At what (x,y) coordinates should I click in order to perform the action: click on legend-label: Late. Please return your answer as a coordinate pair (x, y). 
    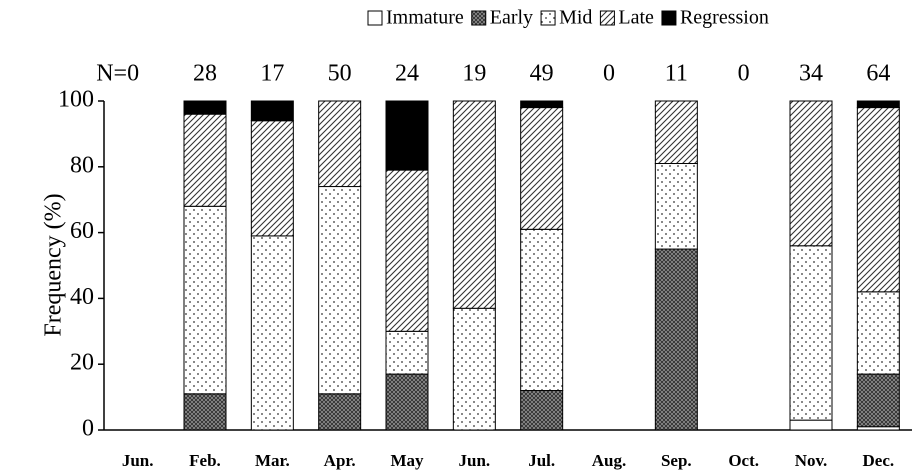
    Looking at the image, I should click on (636, 18).